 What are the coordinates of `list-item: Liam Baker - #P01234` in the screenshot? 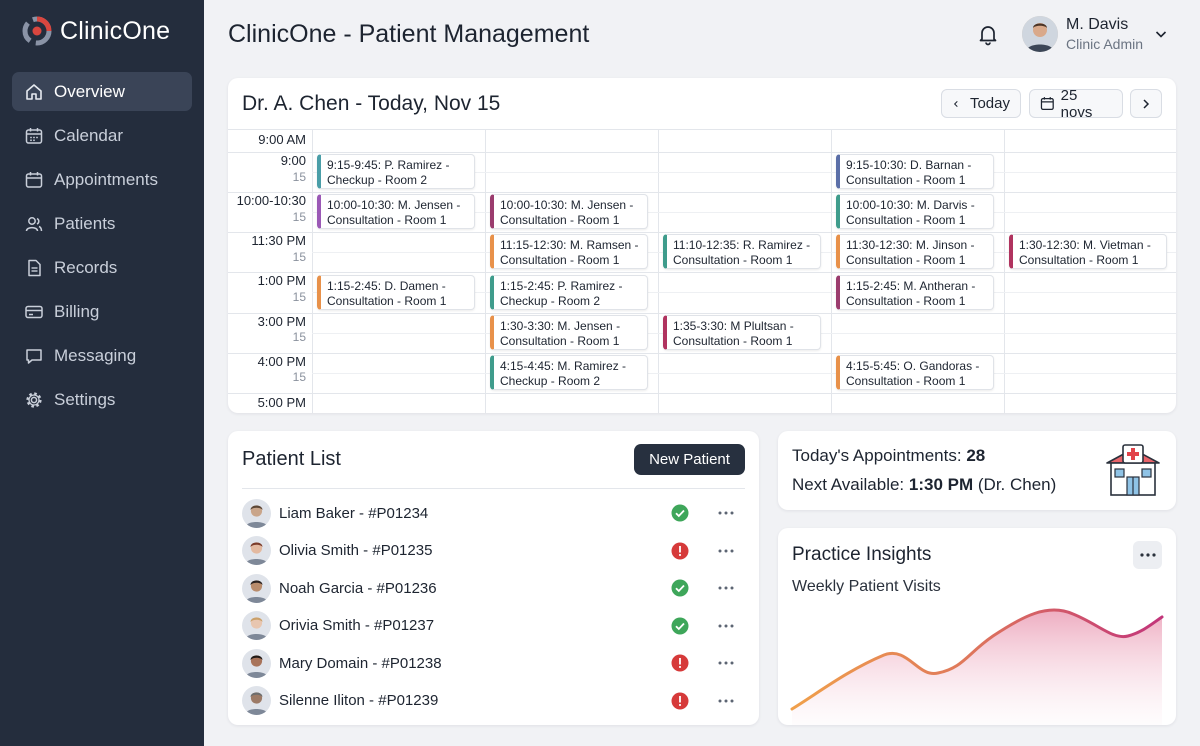 It's located at (493, 513).